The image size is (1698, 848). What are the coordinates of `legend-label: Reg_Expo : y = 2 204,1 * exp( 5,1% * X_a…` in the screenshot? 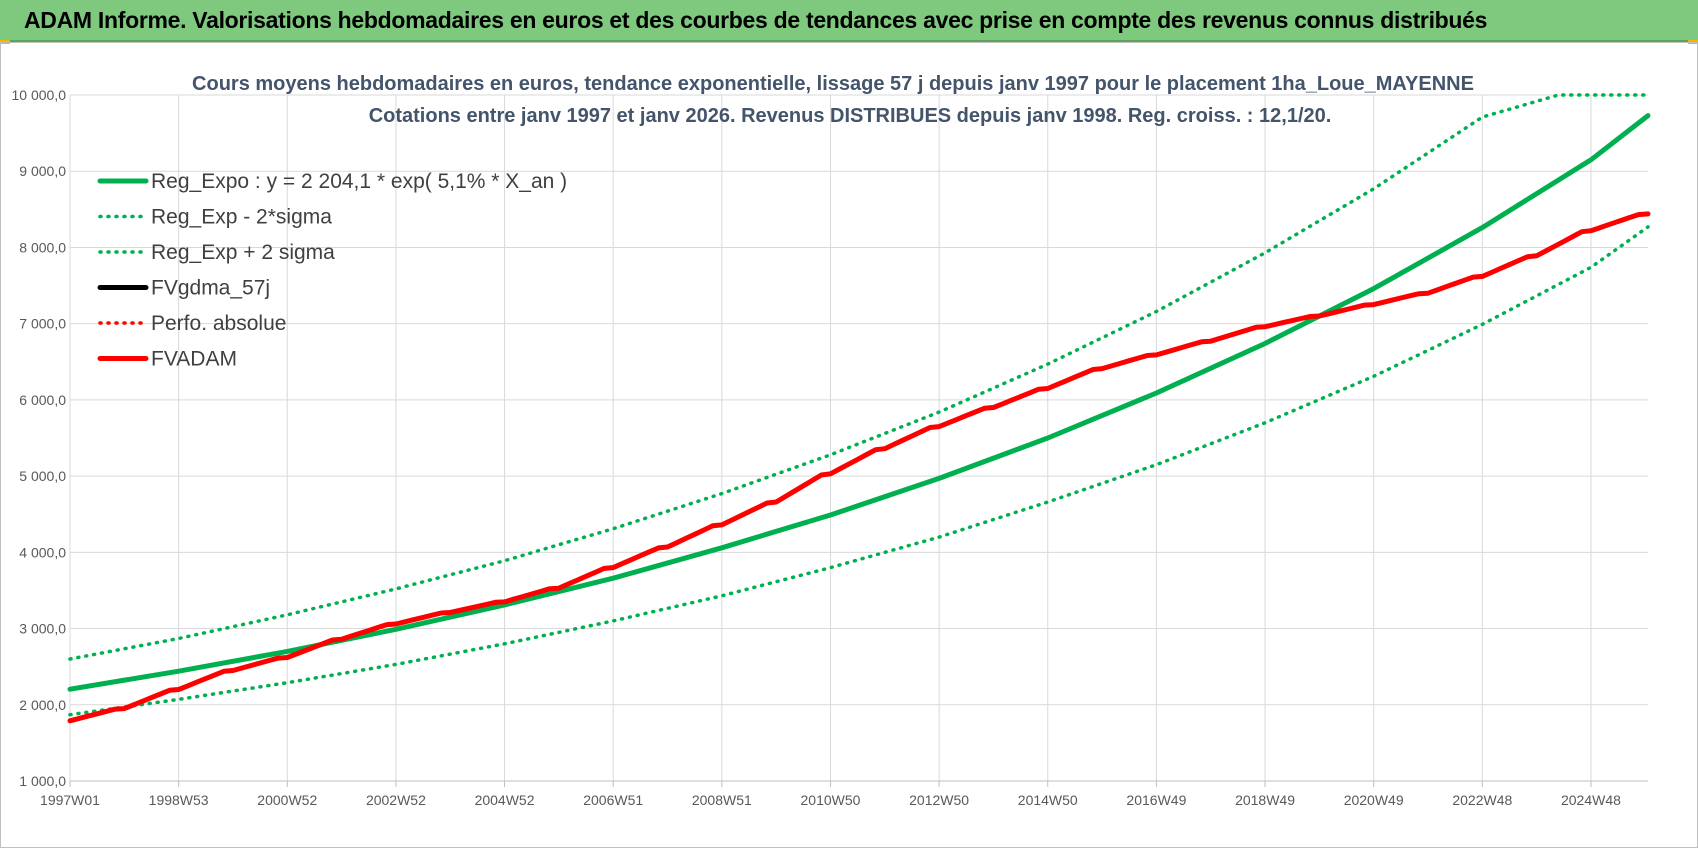 It's located at (359, 181).